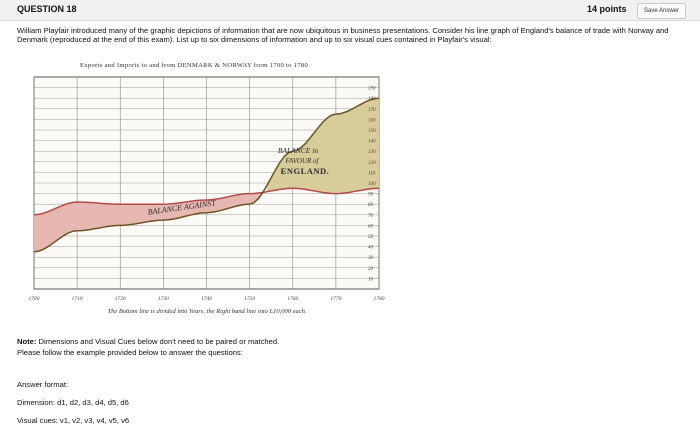 This screenshot has width=700, height=434. I want to click on y-tick-label: 70, so click(371, 216).